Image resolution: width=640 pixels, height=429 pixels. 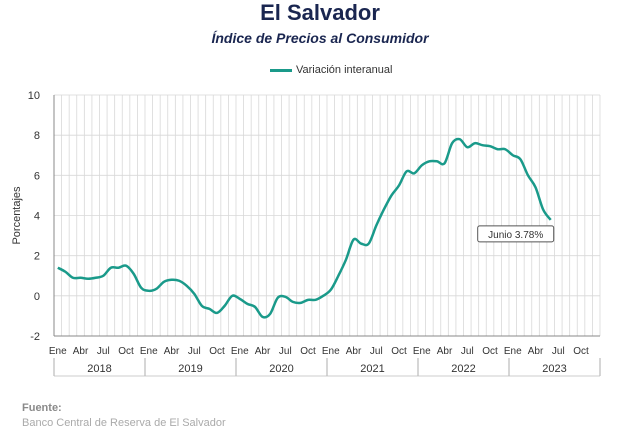 I want to click on callout-label: Junio 3.78%, so click(x=515, y=235).